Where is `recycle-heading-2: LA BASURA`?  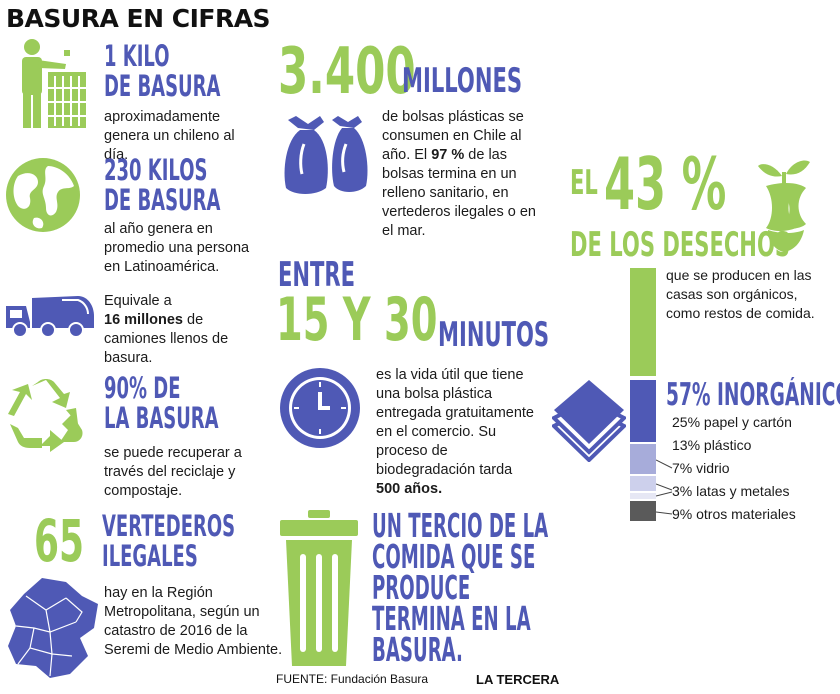 recycle-heading-2: LA BASURA is located at coordinates (161, 418).